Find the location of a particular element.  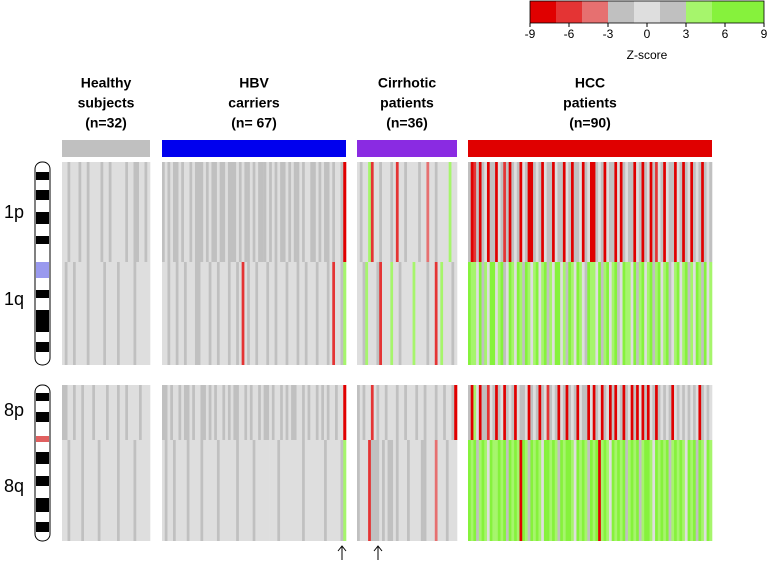

arrow is located at coordinates (378, 552).